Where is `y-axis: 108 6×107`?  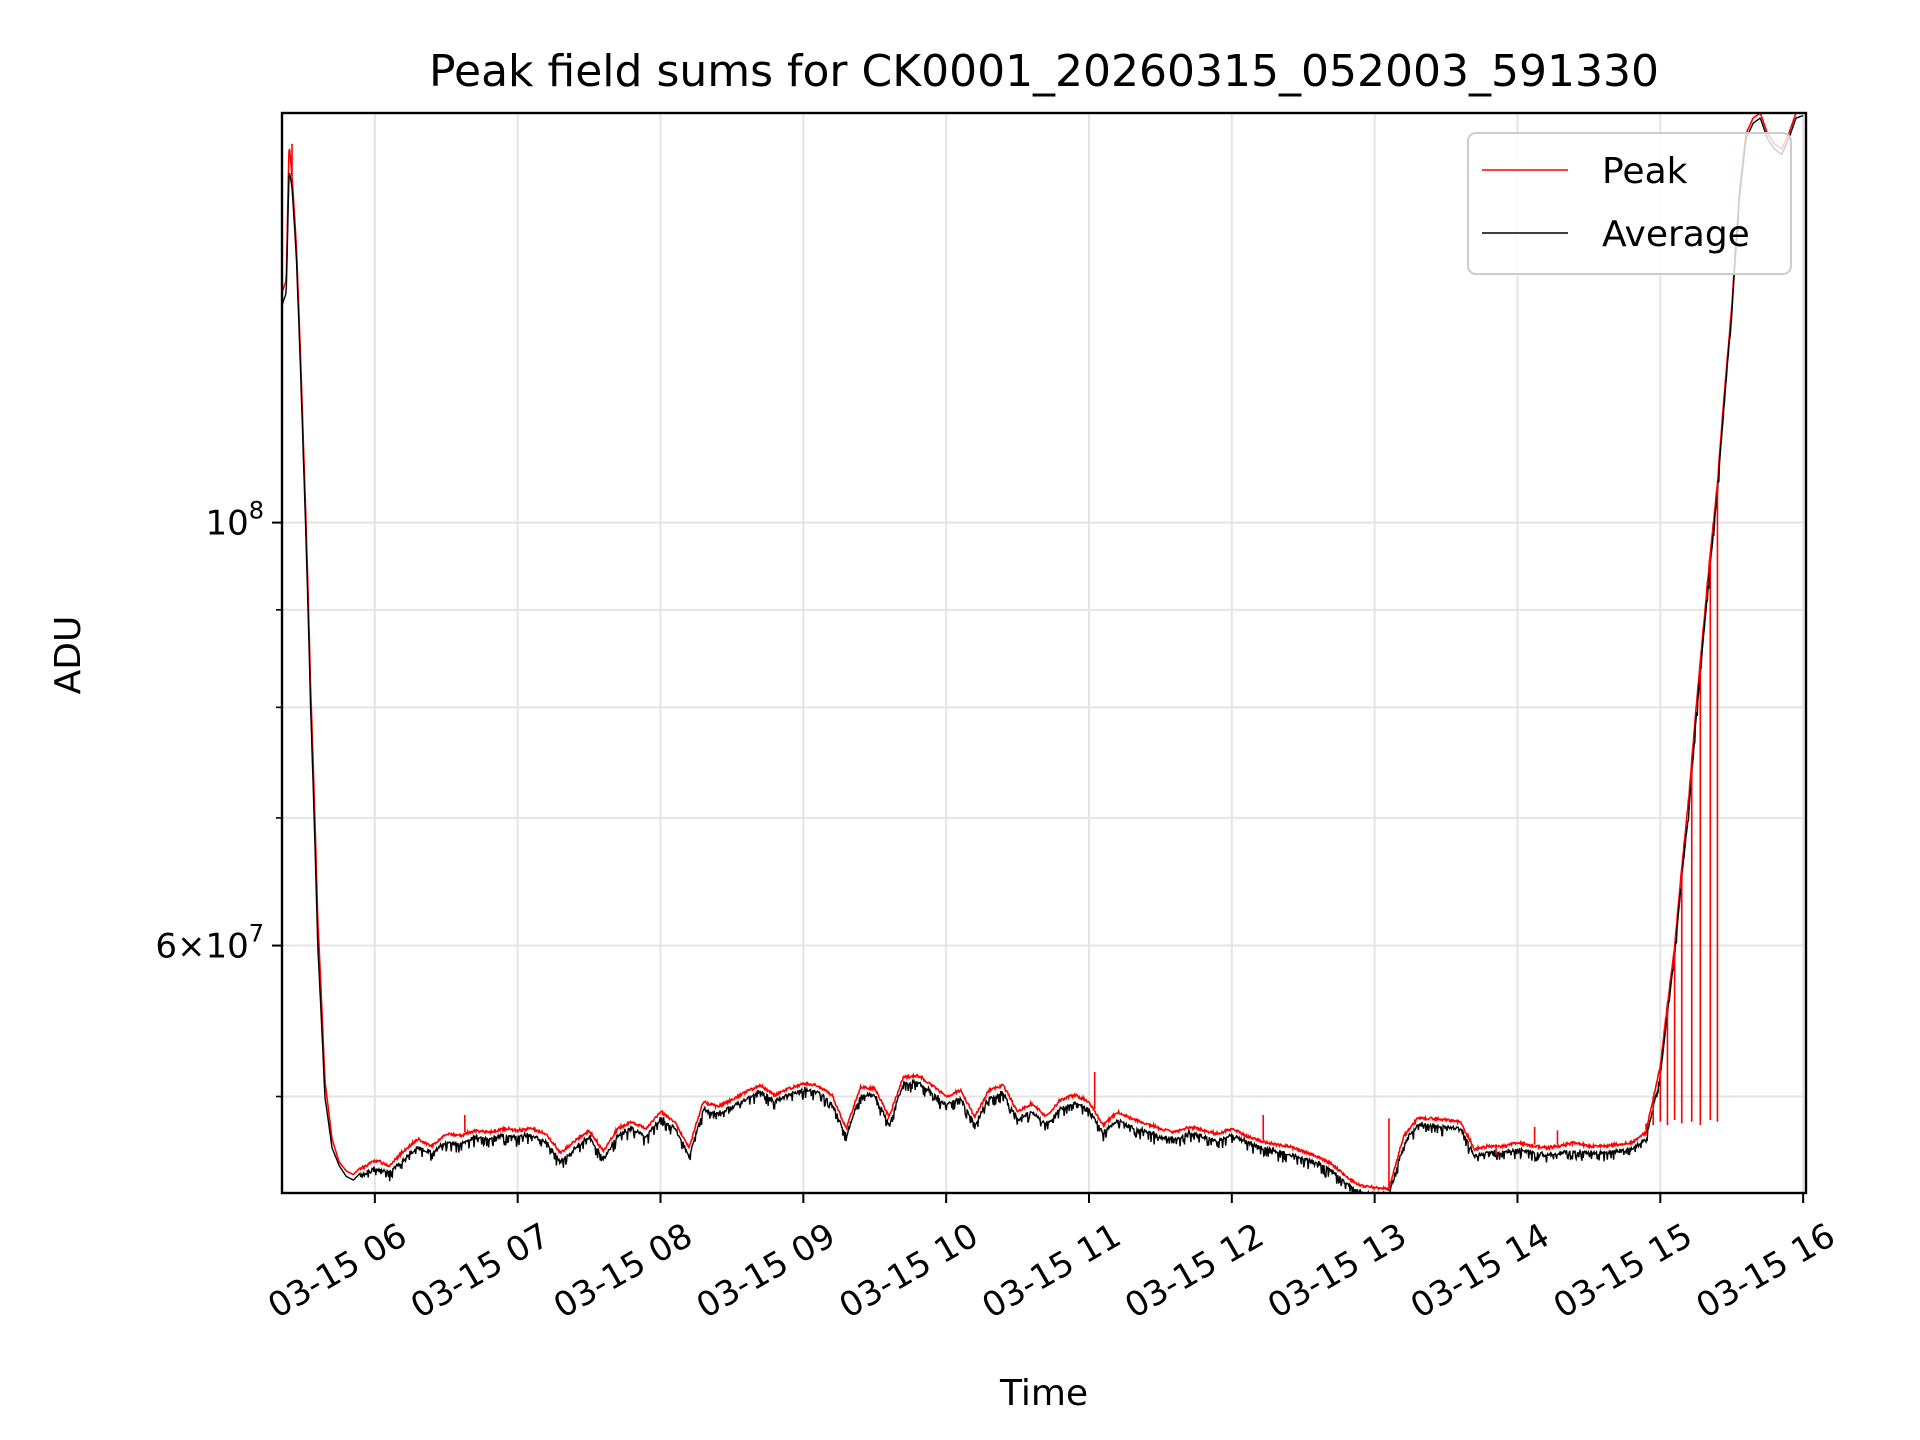 y-axis: 108 6×107 is located at coordinates (218, 797).